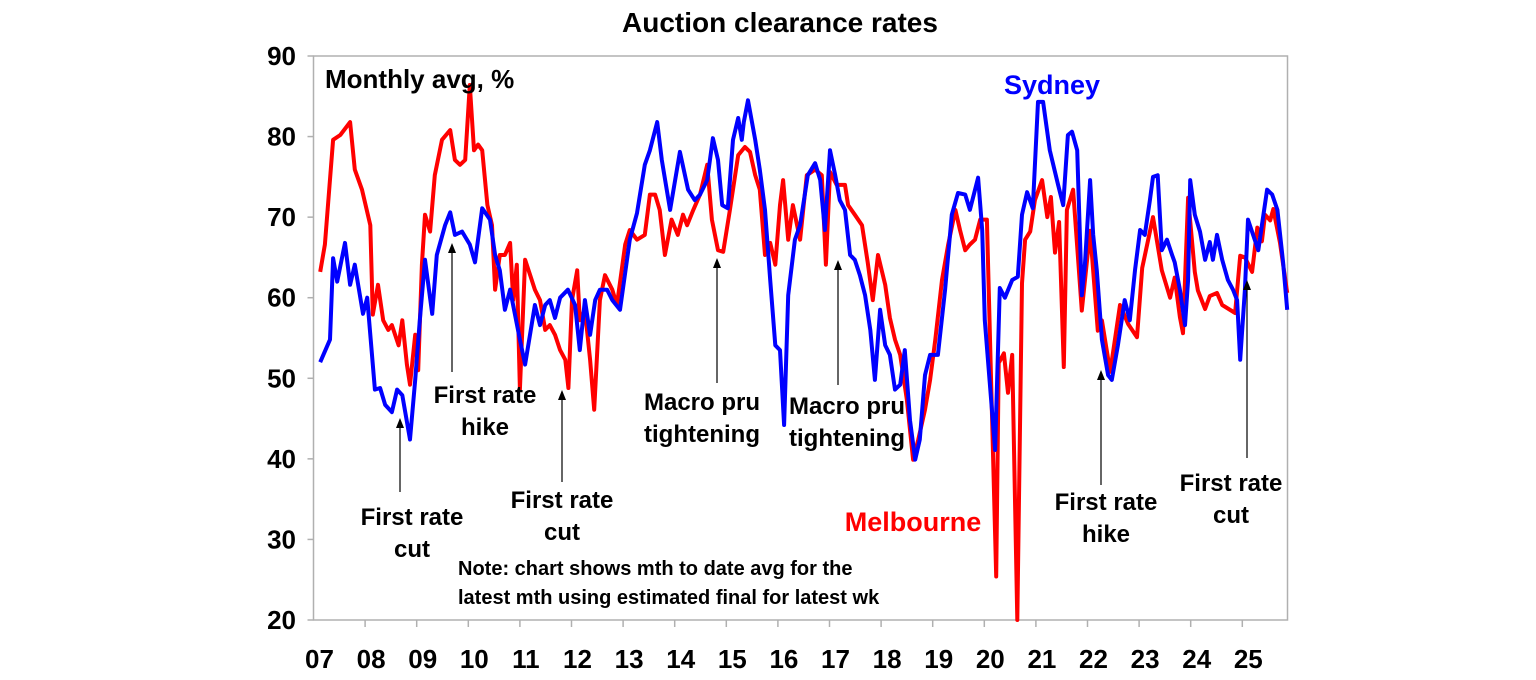 The height and width of the screenshot is (680, 1536). What do you see at coordinates (1196, 659) in the screenshot?
I see `x-tick-label: 24` at bounding box center [1196, 659].